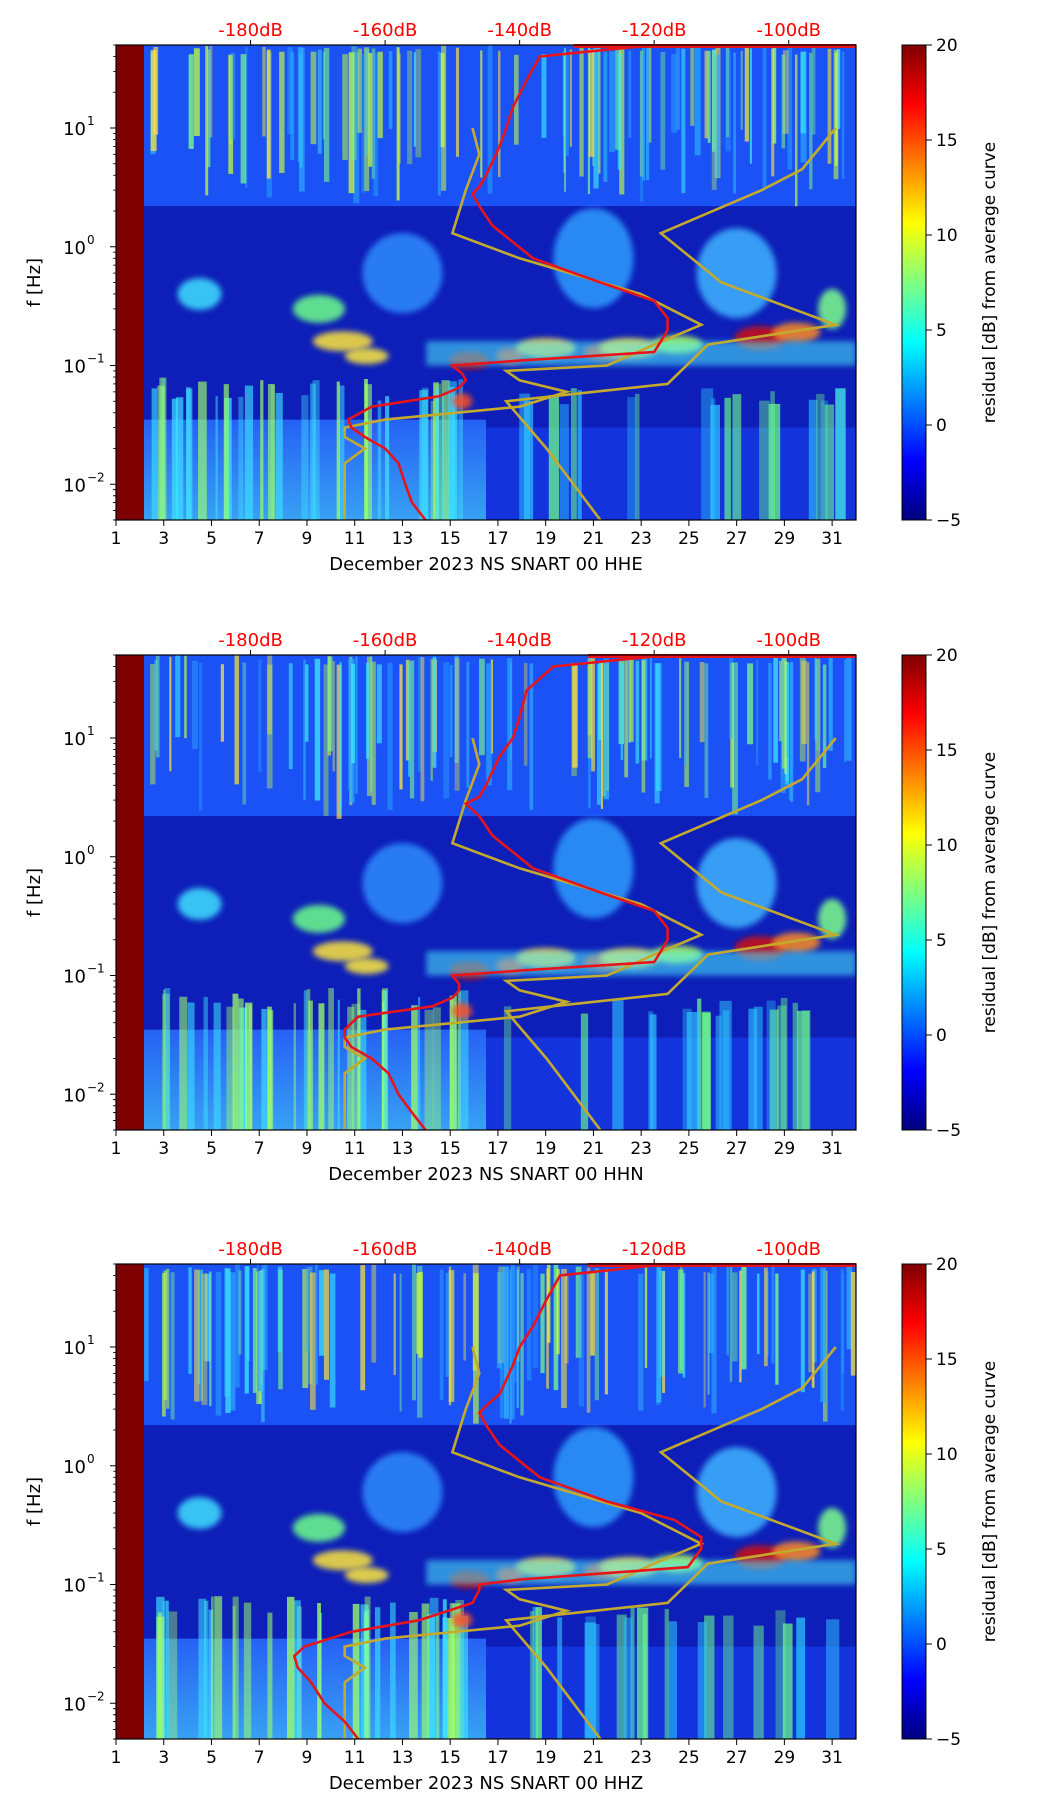  What do you see at coordinates (947, 751) in the screenshot?
I see `colorbar-tick-label: 15` at bounding box center [947, 751].